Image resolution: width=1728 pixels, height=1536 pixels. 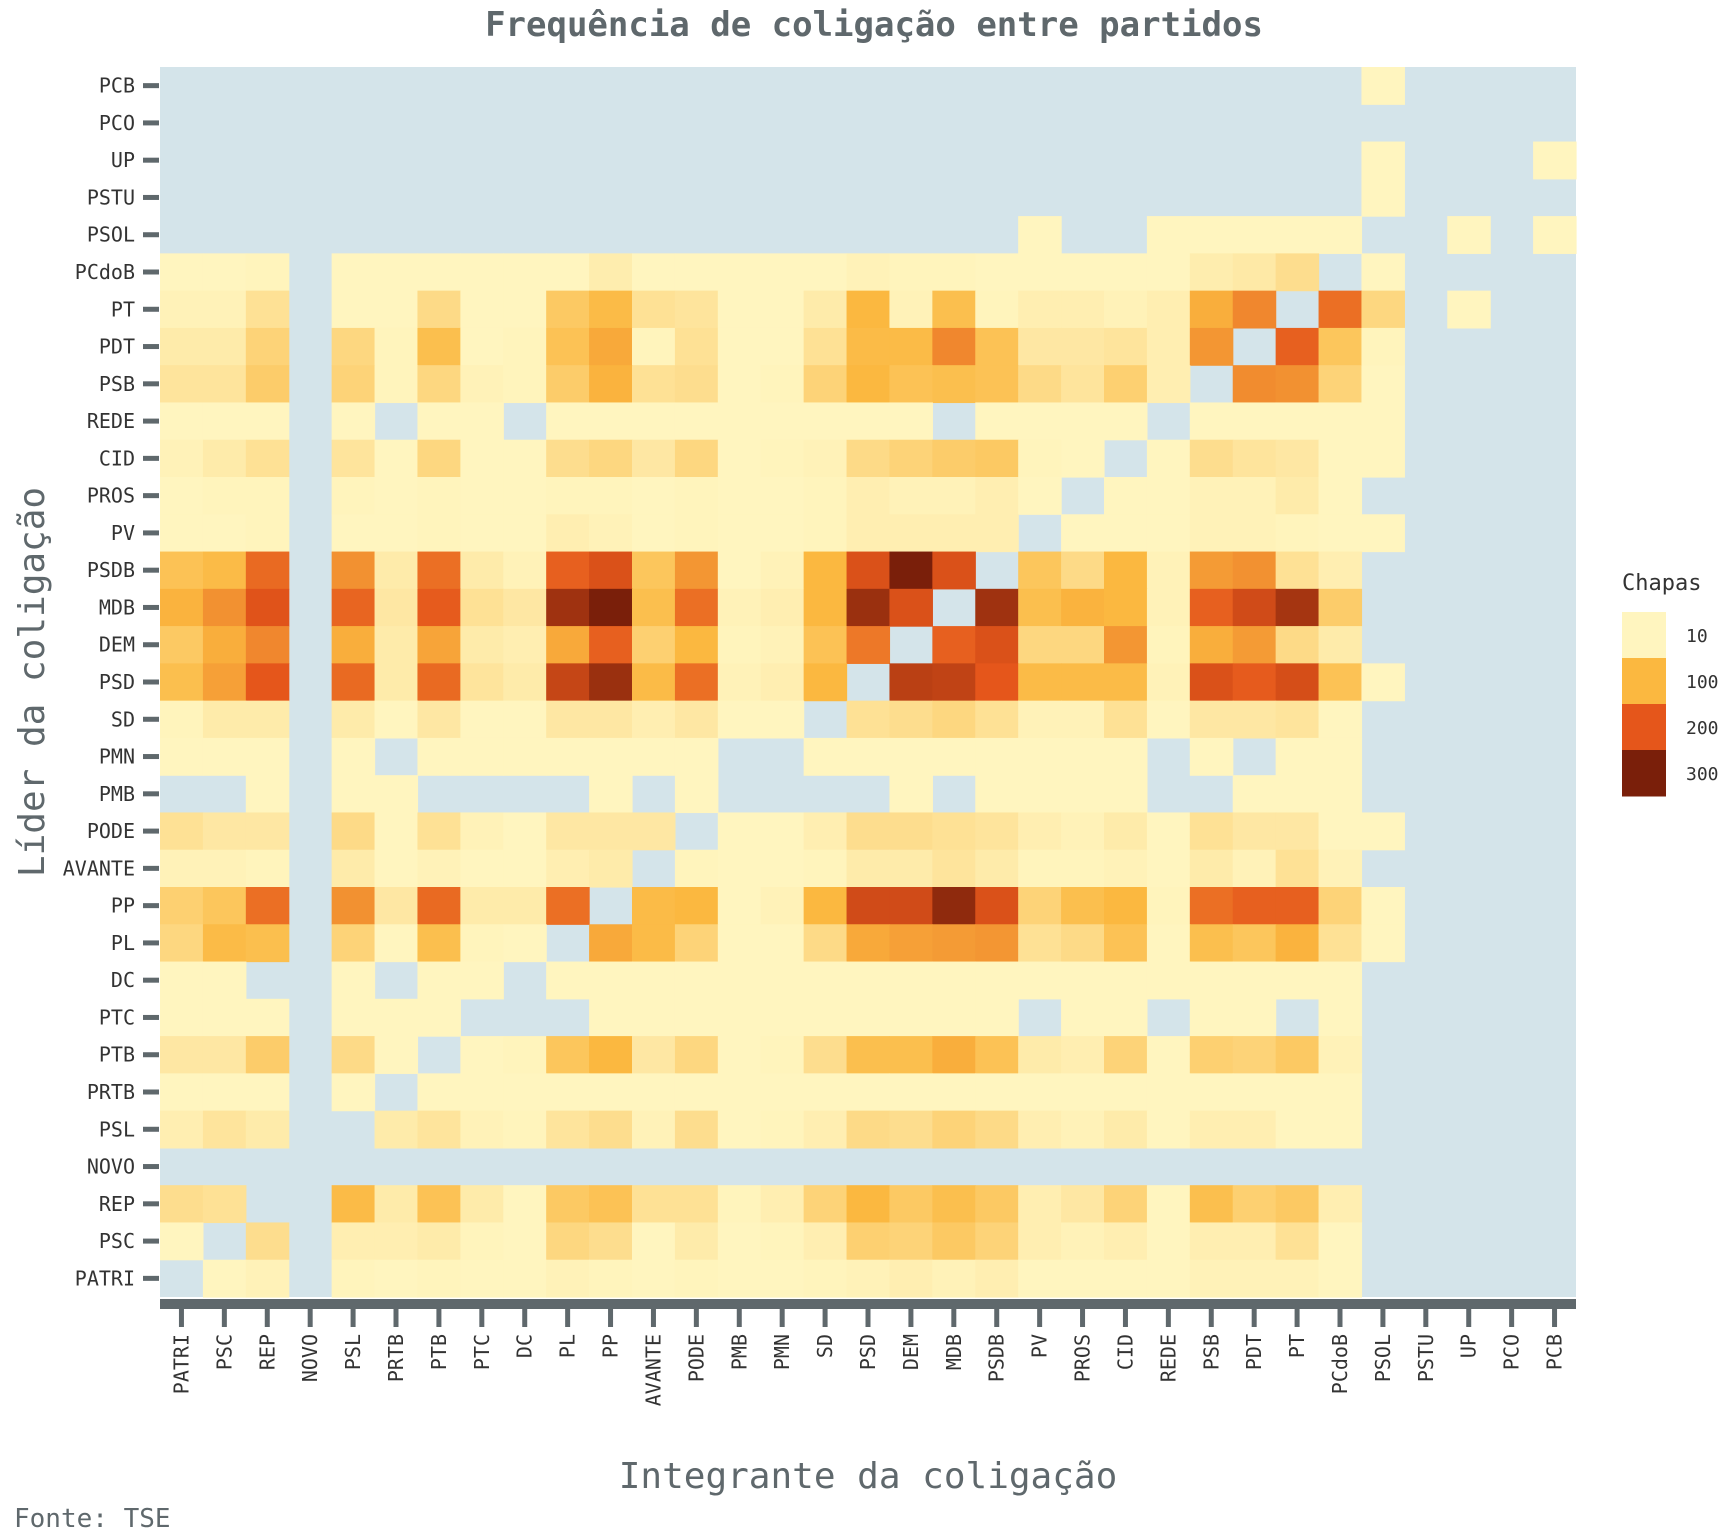 What do you see at coordinates (111, 235) in the screenshot?
I see `y-tick-label: PSOL` at bounding box center [111, 235].